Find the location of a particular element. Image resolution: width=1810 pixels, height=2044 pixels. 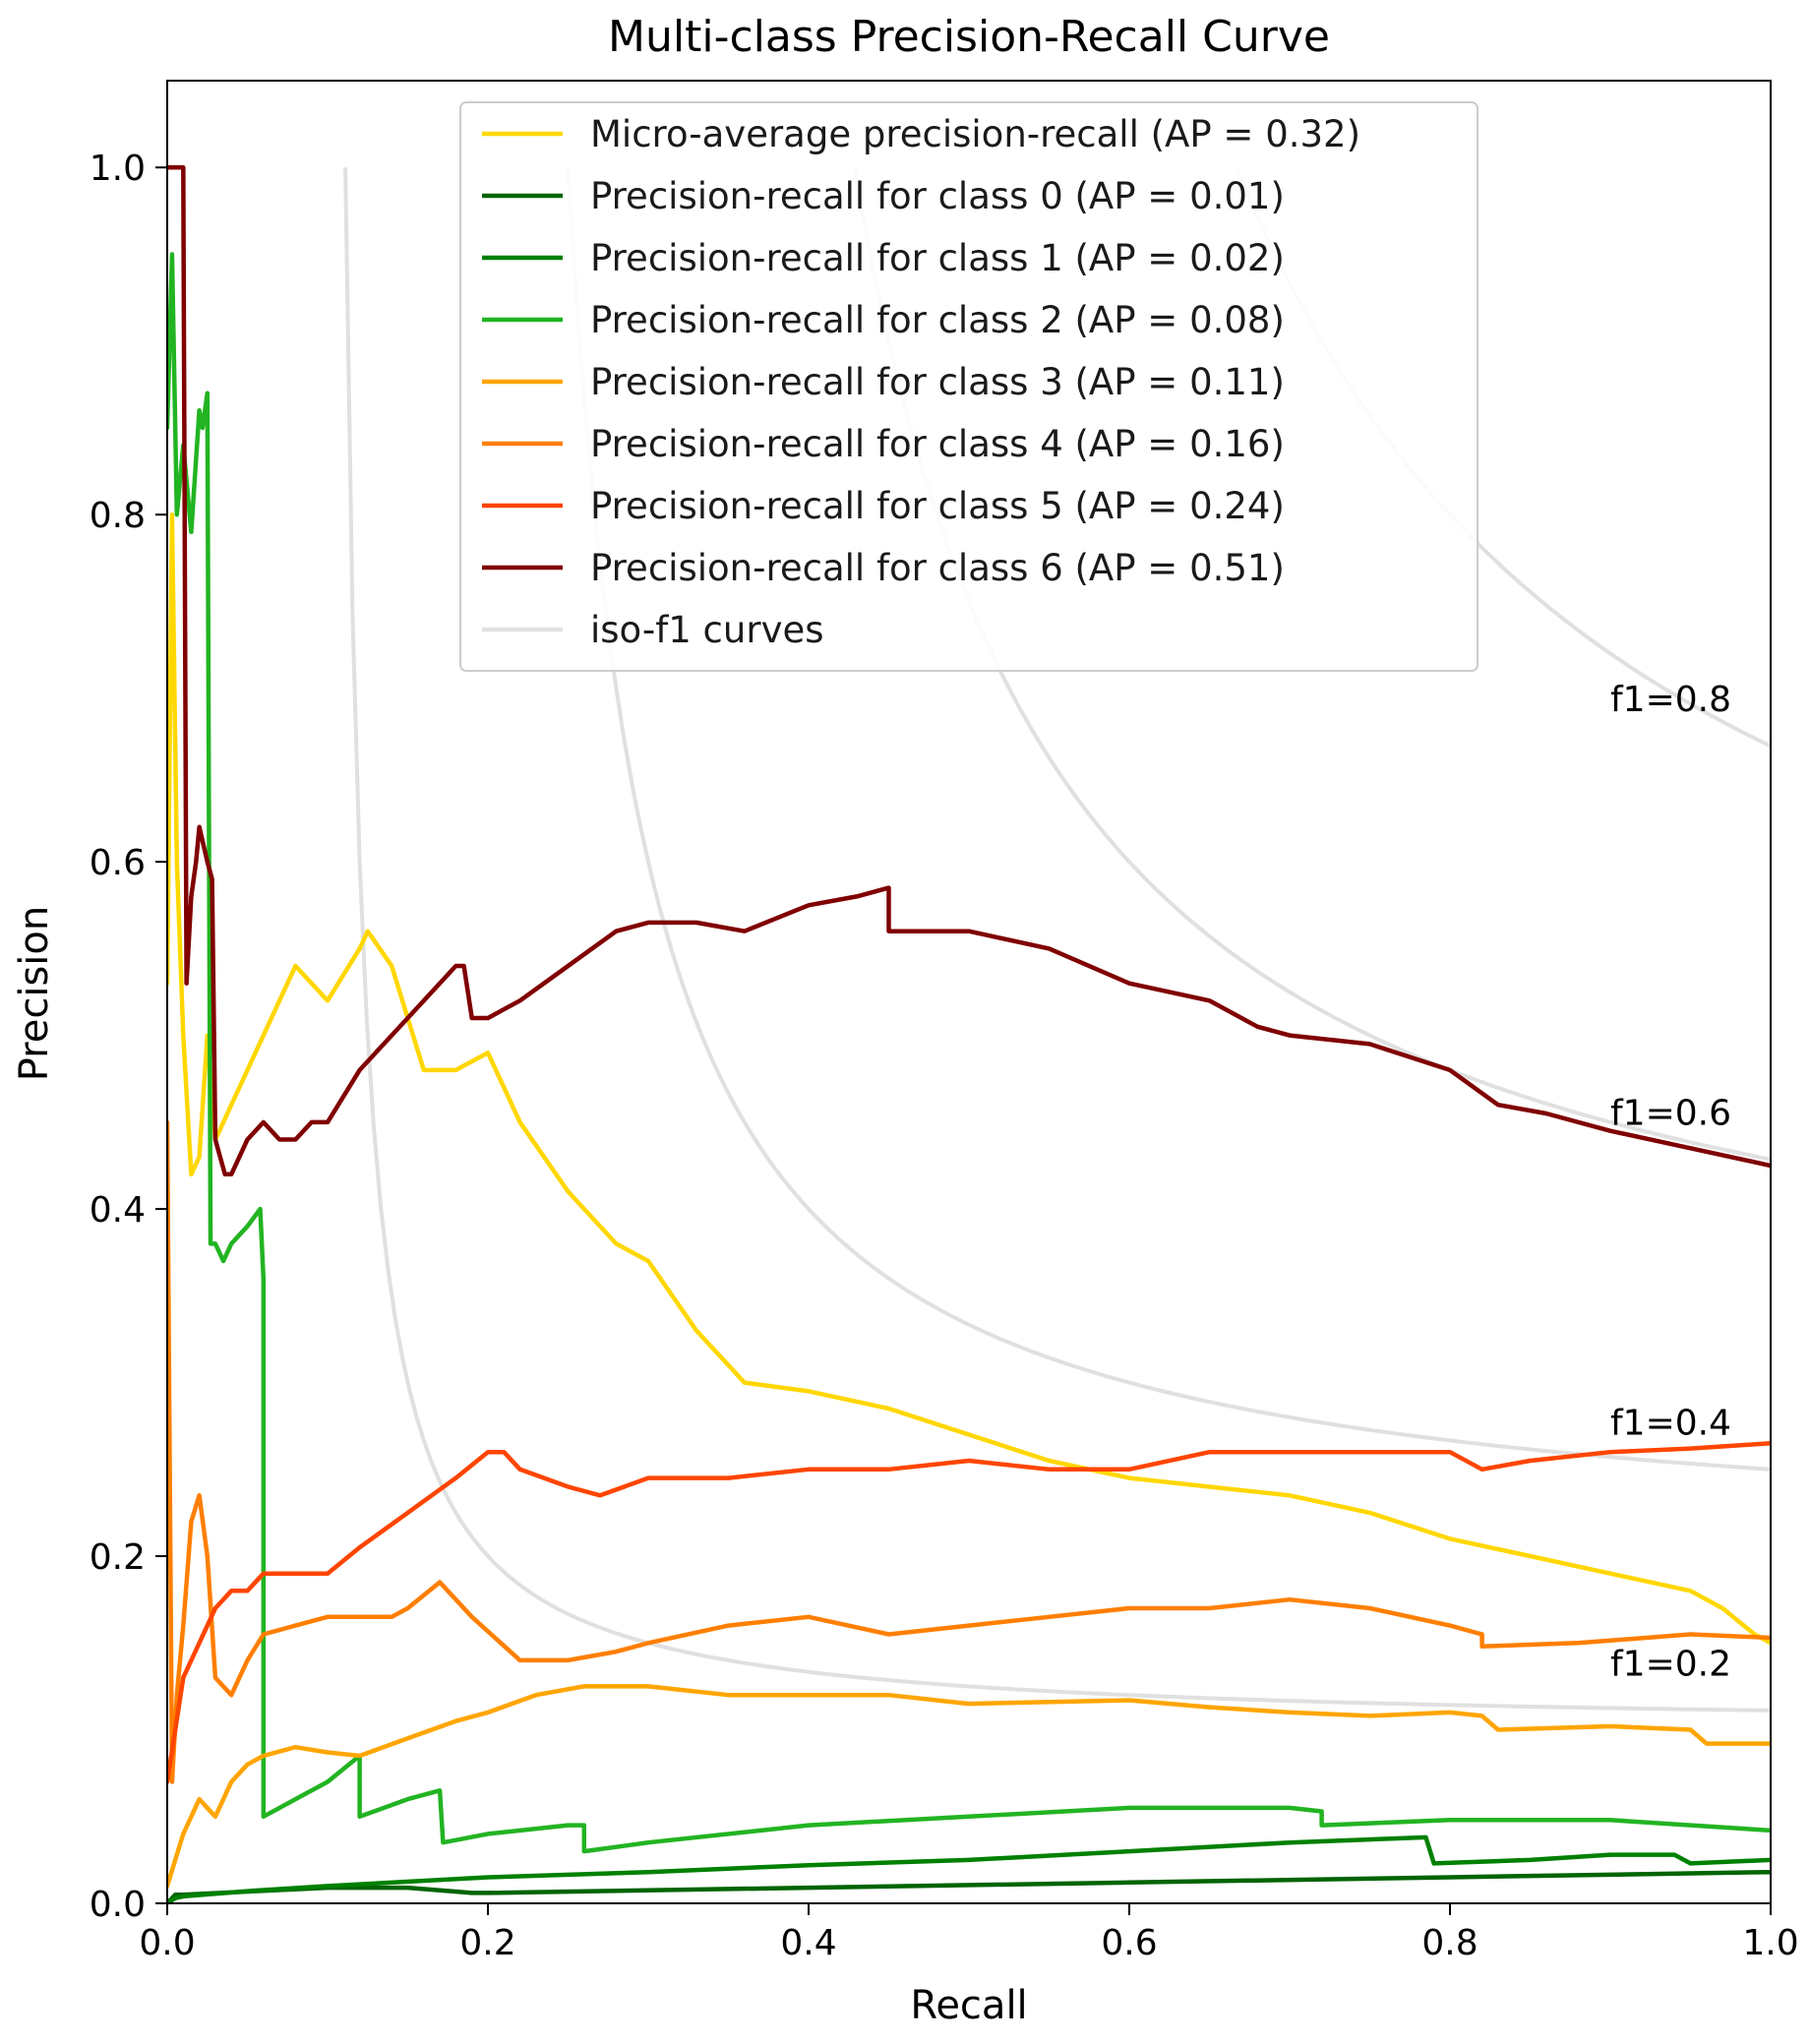

legend-label: Precision-recall for class 3 (AP = 0.11) is located at coordinates (938, 382).